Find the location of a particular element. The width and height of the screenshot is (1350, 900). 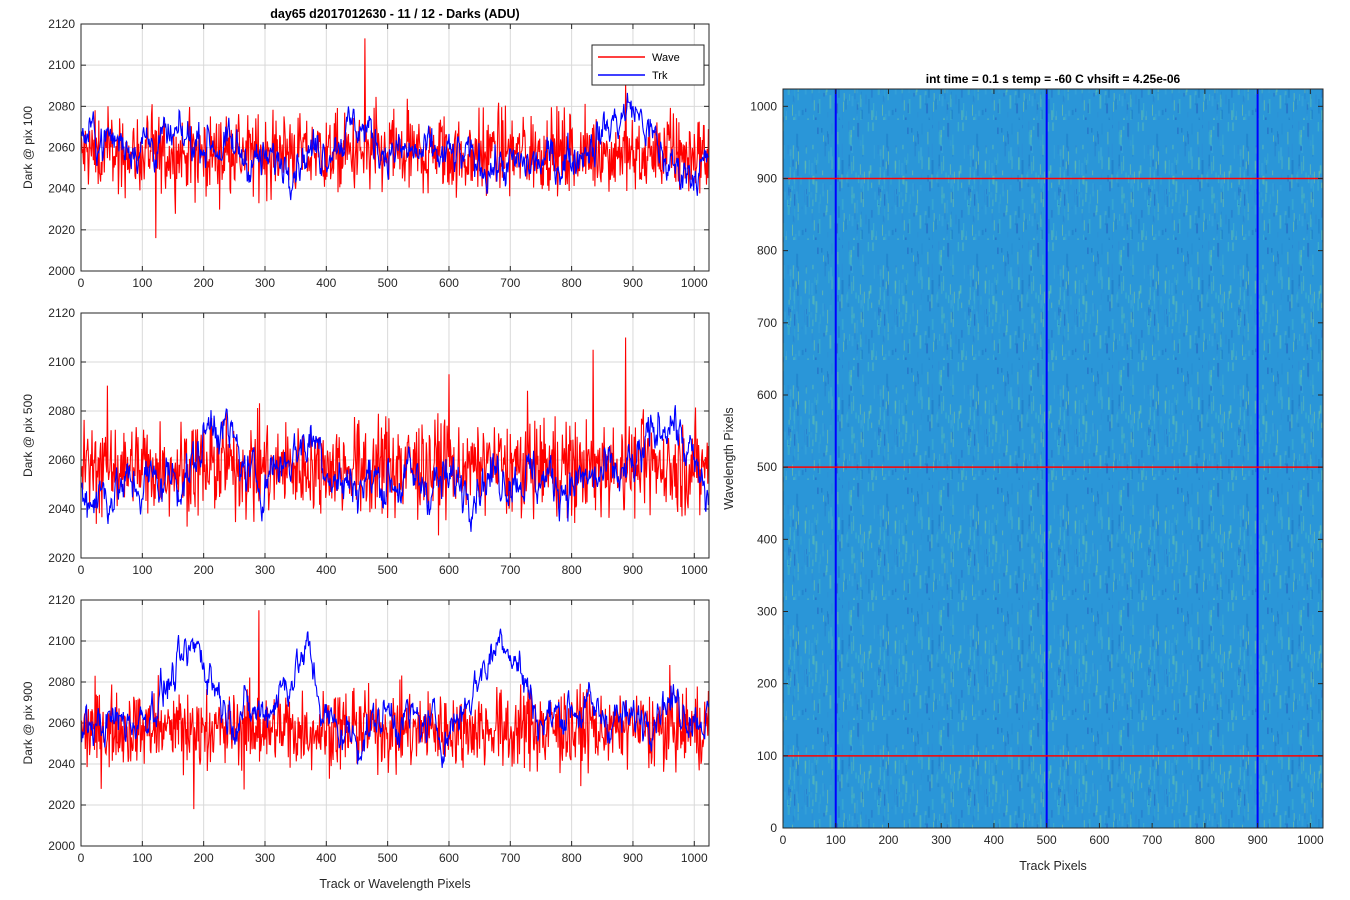

y-tick-label: 300 is located at coordinates (767, 611).